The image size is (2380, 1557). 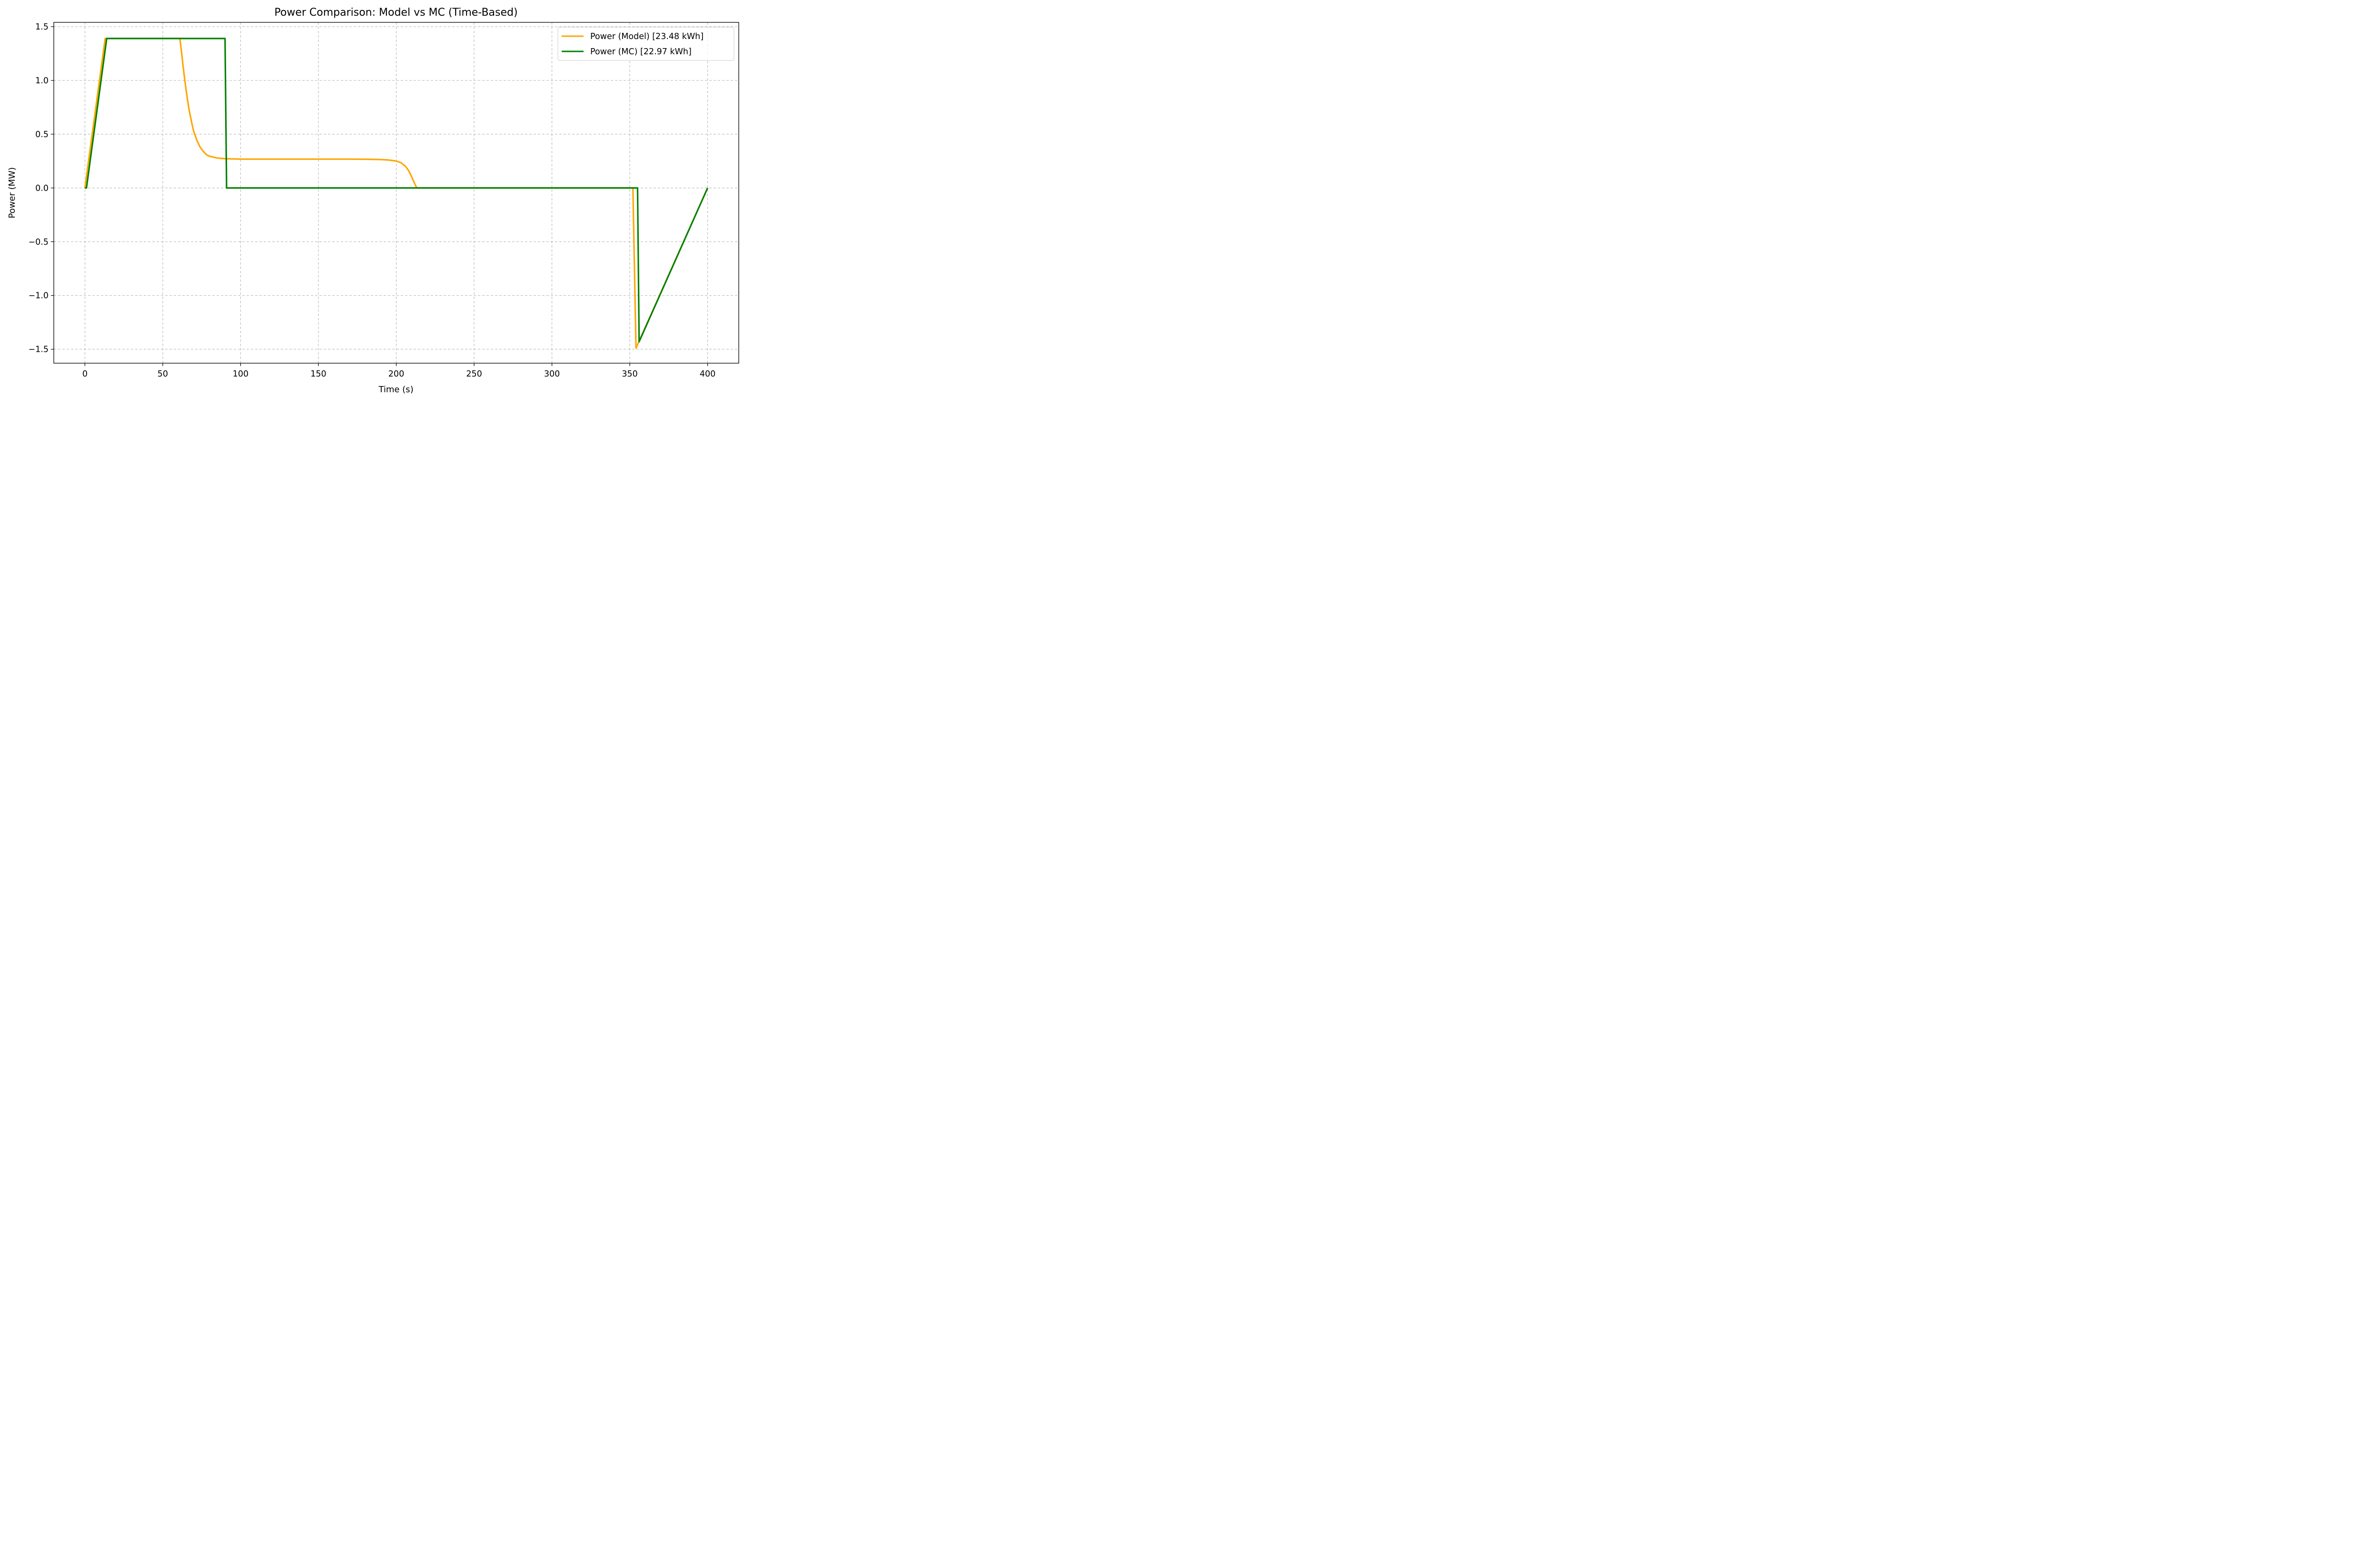 I want to click on y-tick-label: 1.0, so click(x=42, y=81).